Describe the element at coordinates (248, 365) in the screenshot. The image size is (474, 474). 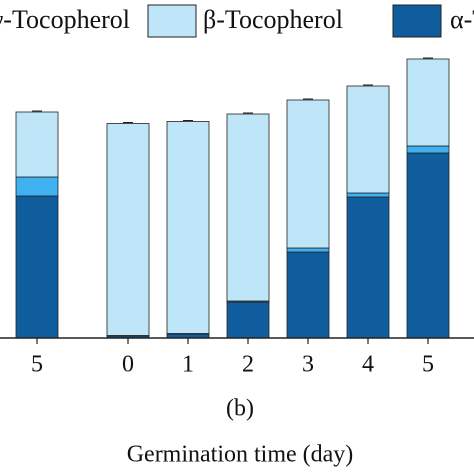
I see `x-tick-label: 2` at that location.